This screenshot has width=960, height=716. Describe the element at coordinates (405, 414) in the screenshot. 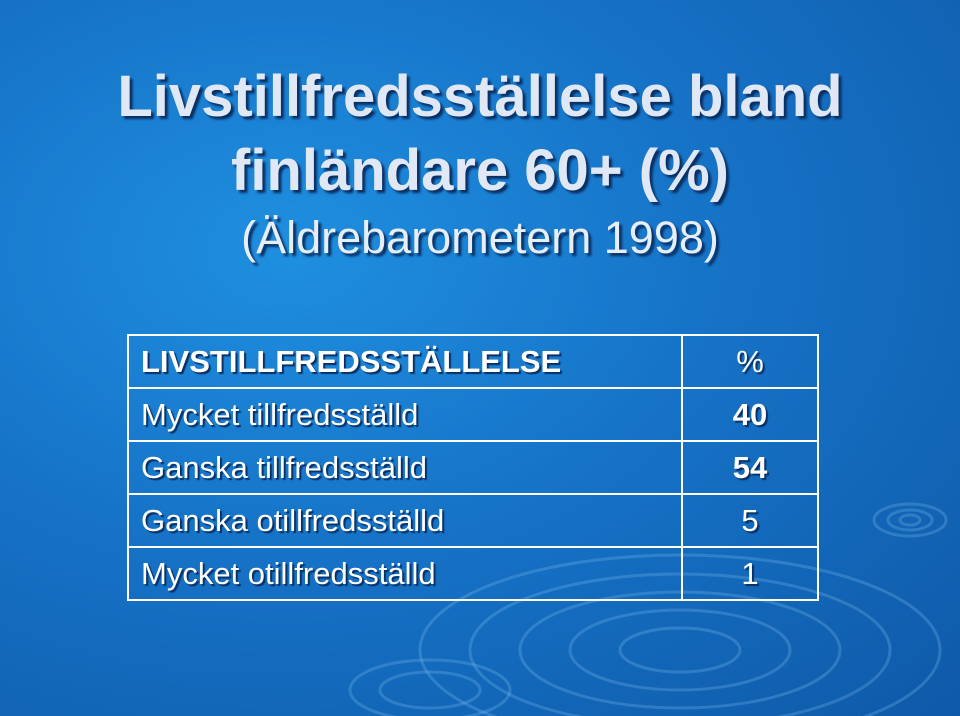

I see `row-label-cell: Mycket tillfredsställd` at that location.